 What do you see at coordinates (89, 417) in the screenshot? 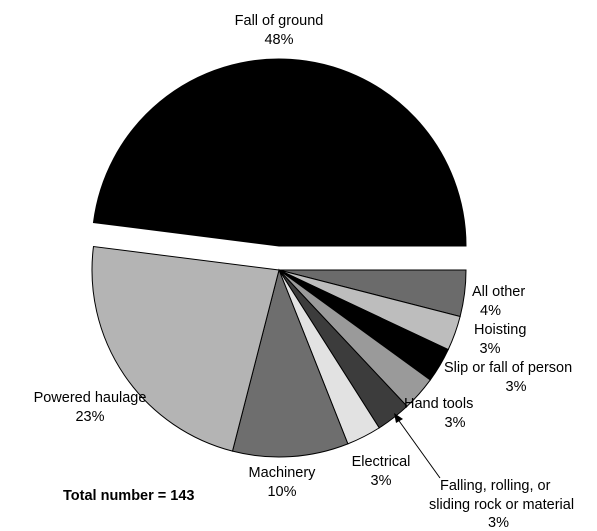
I see `label-powered-haulage-pct: 23%` at bounding box center [89, 417].